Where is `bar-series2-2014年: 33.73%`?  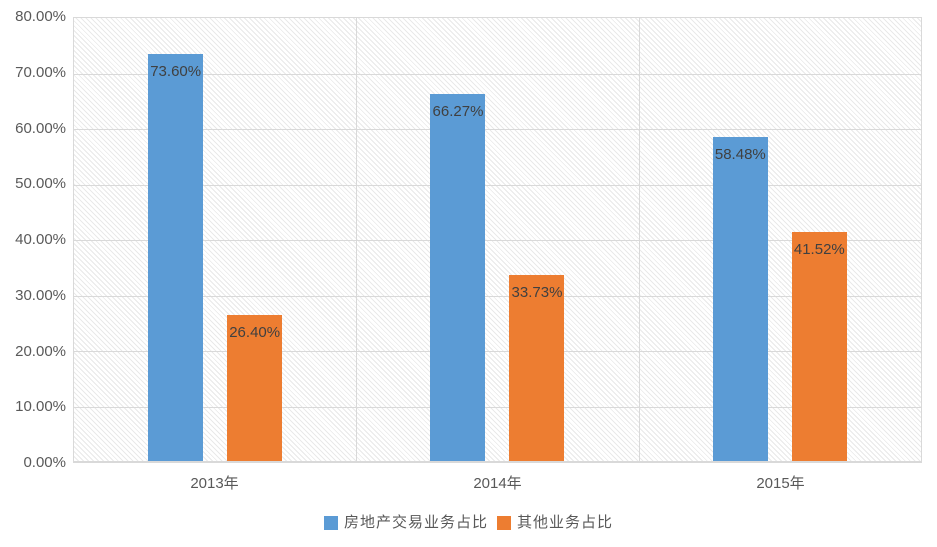 bar-series2-2014年: 33.73% is located at coordinates (537, 368).